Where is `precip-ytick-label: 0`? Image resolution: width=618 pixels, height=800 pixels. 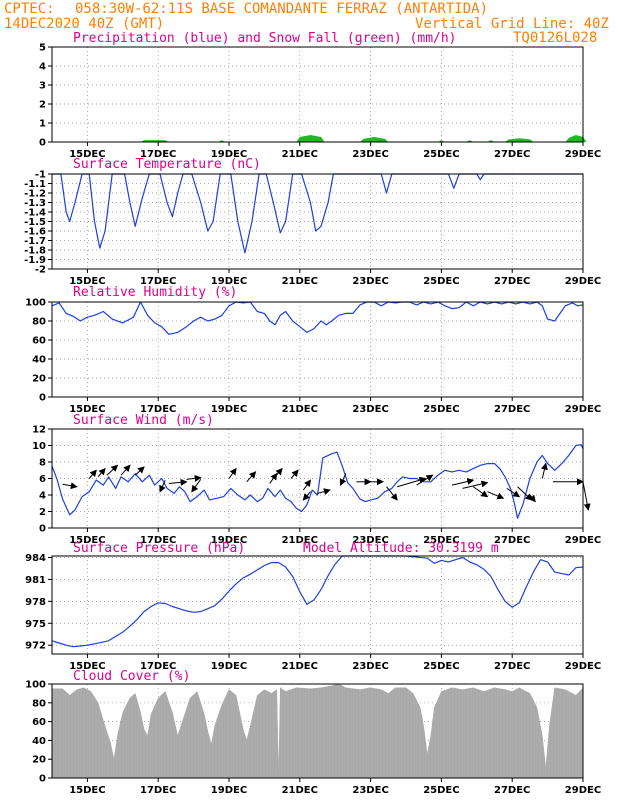 precip-ytick-label: 0 is located at coordinates (42, 143).